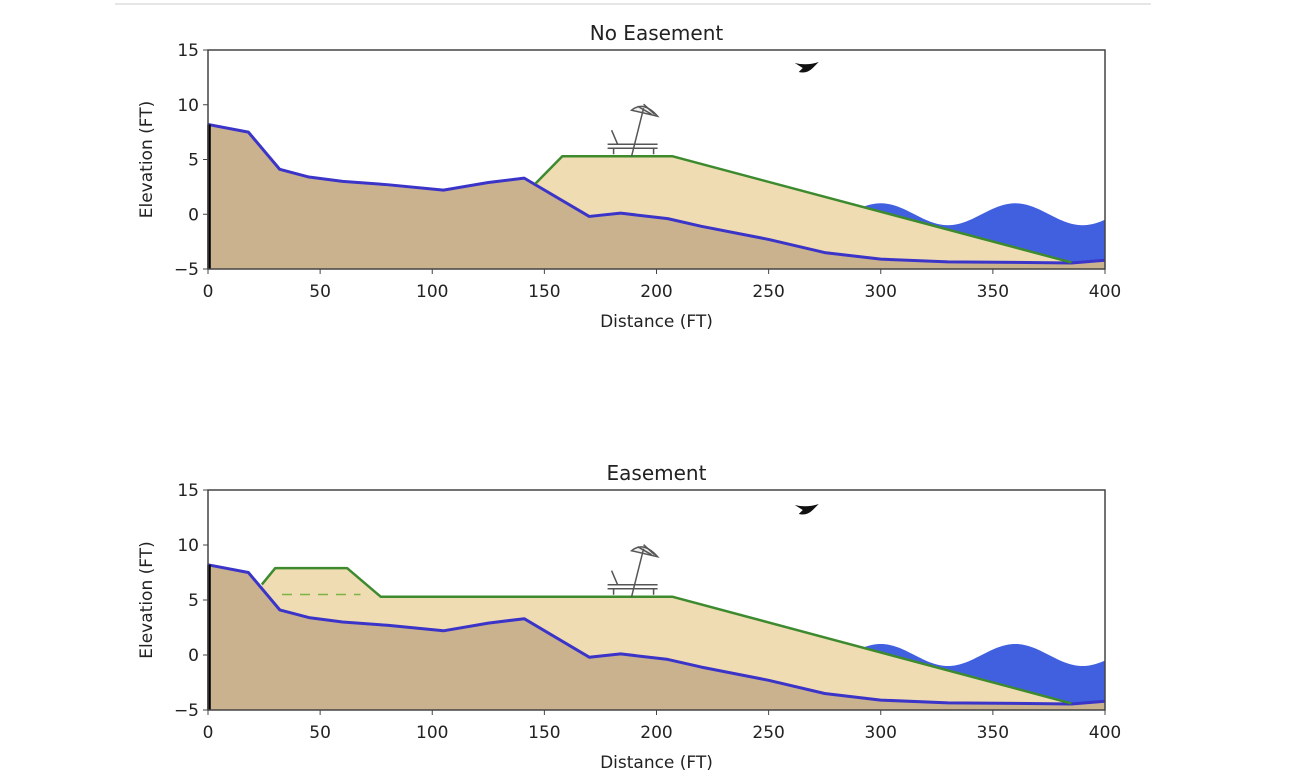  I want to click on chart-title: Easement, so click(657, 473).